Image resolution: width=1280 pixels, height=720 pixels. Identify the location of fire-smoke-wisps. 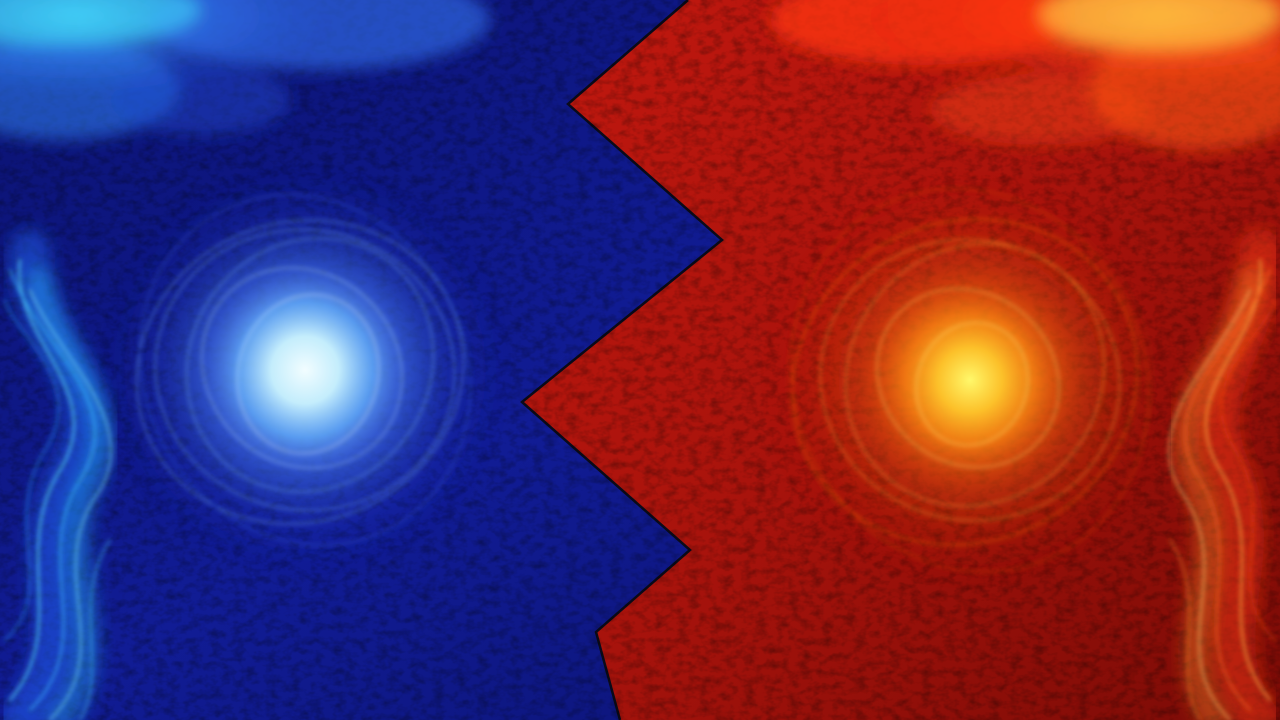
(1224, 474).